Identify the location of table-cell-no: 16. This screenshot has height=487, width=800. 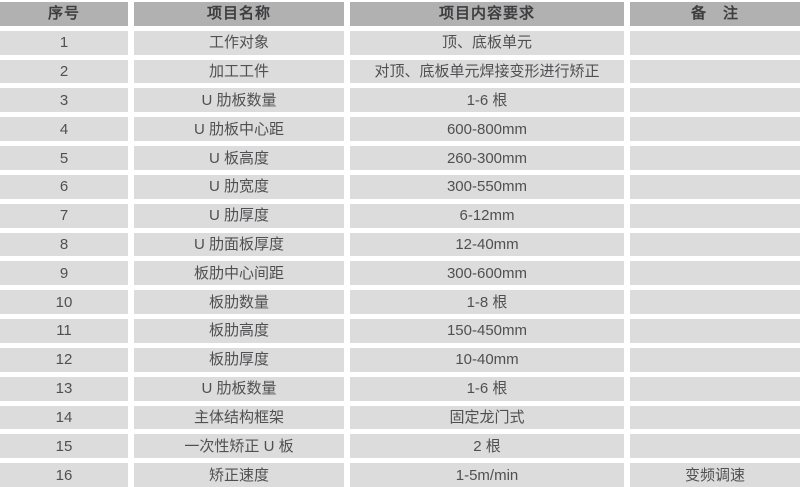
(64, 475).